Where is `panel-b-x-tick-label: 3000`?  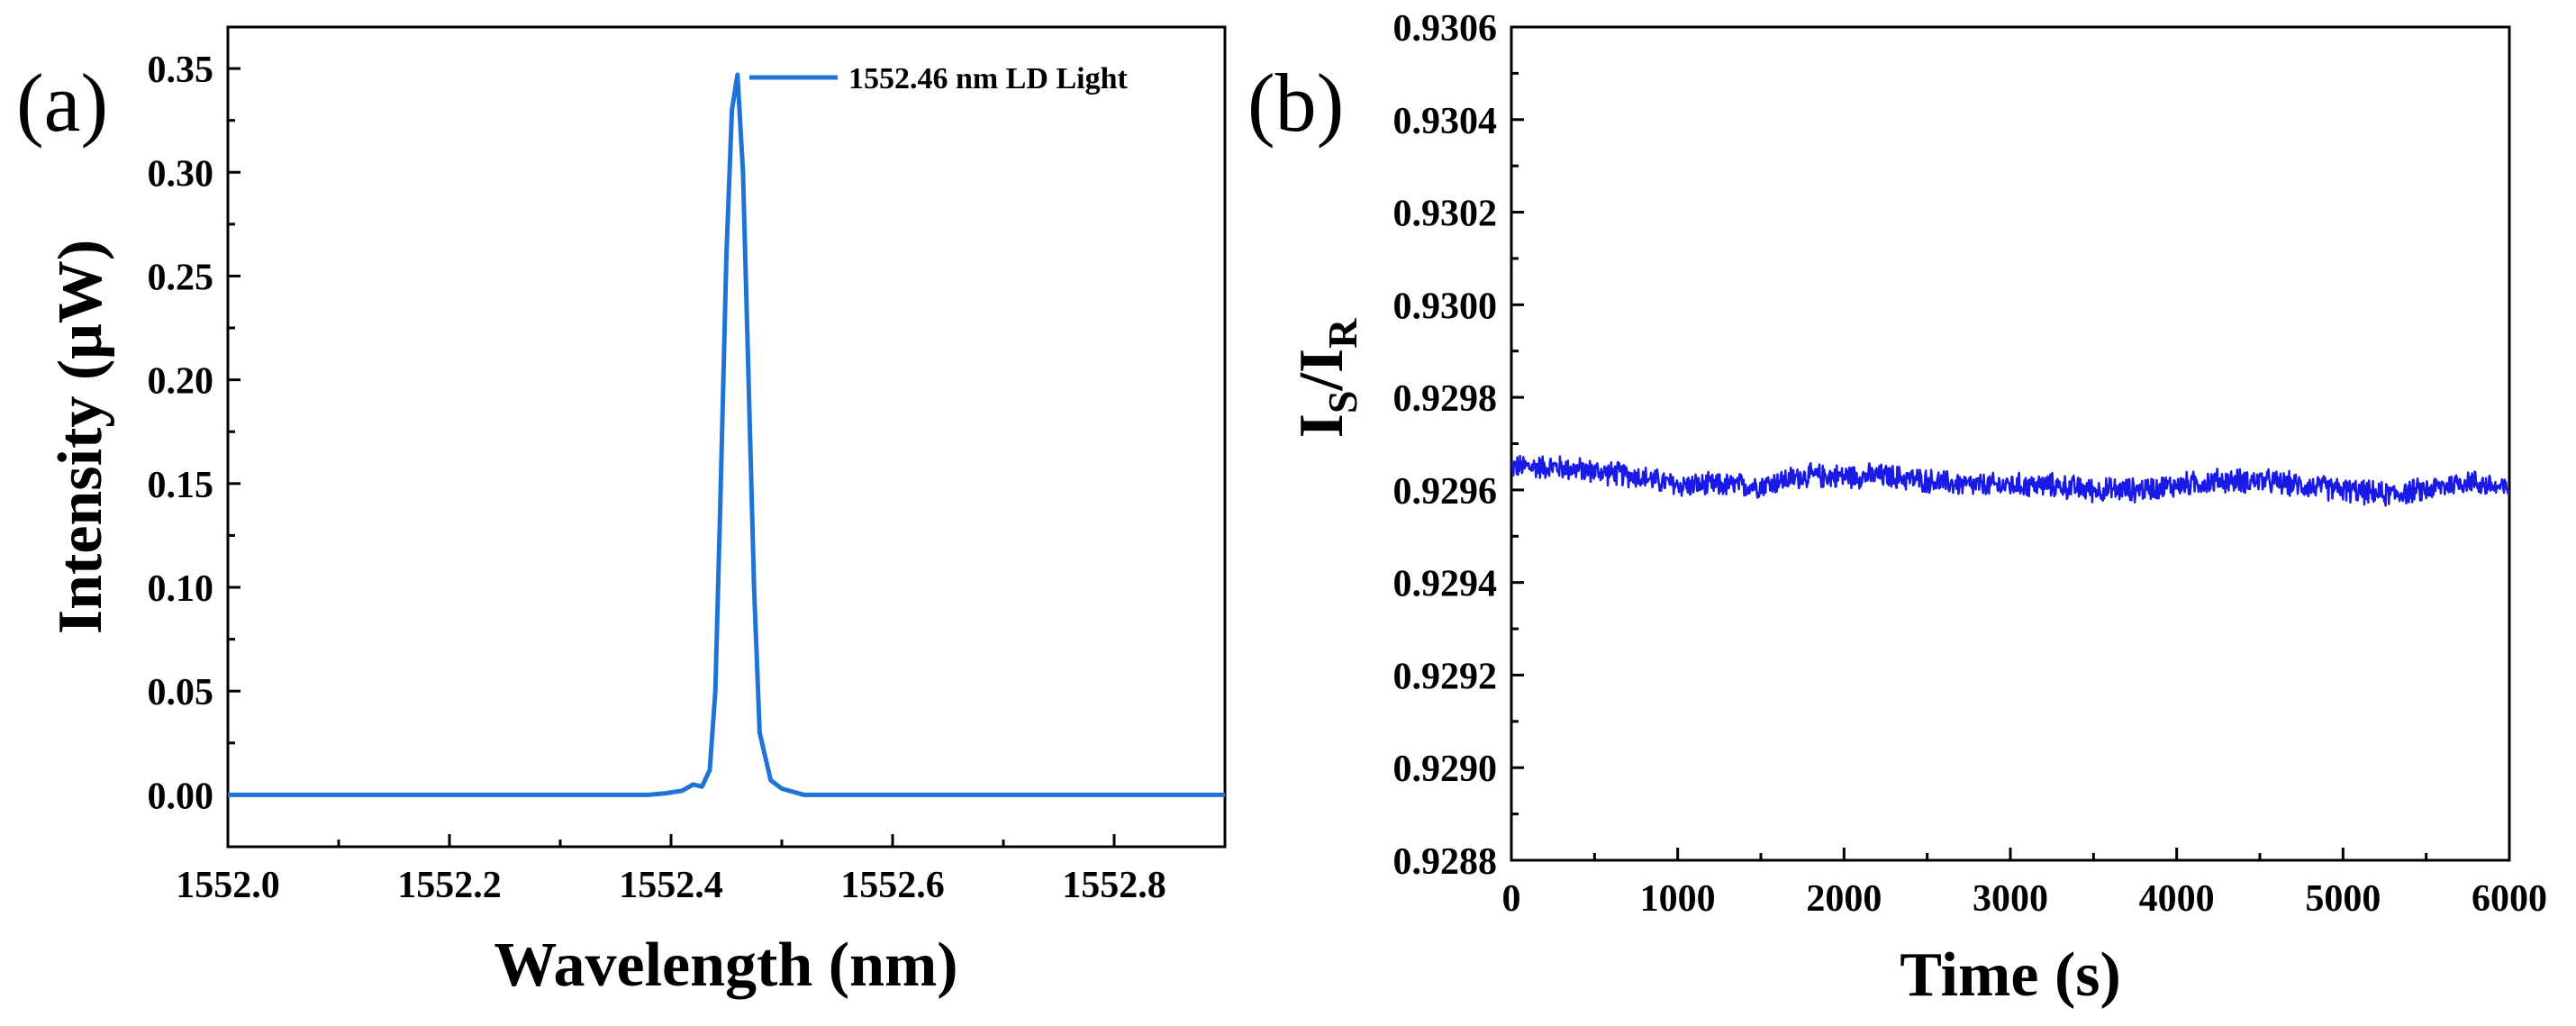 panel-b-x-tick-label: 3000 is located at coordinates (2011, 899).